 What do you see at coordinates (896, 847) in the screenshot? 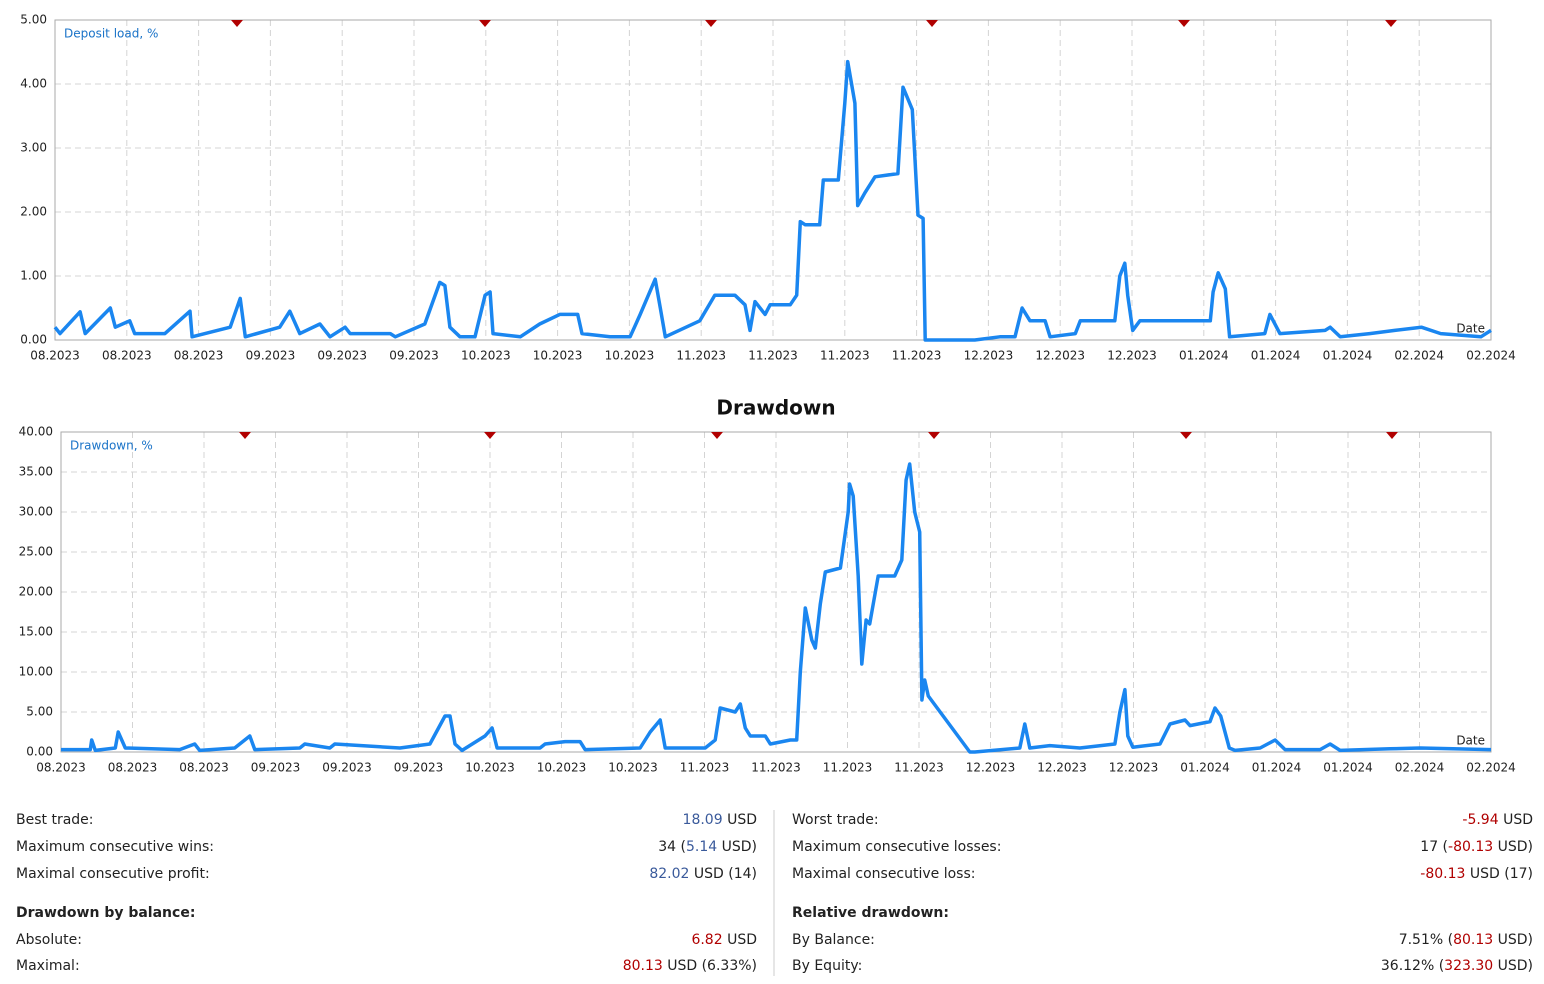
I see `stat-label: Maximum consecutive losses:` at bounding box center [896, 847].